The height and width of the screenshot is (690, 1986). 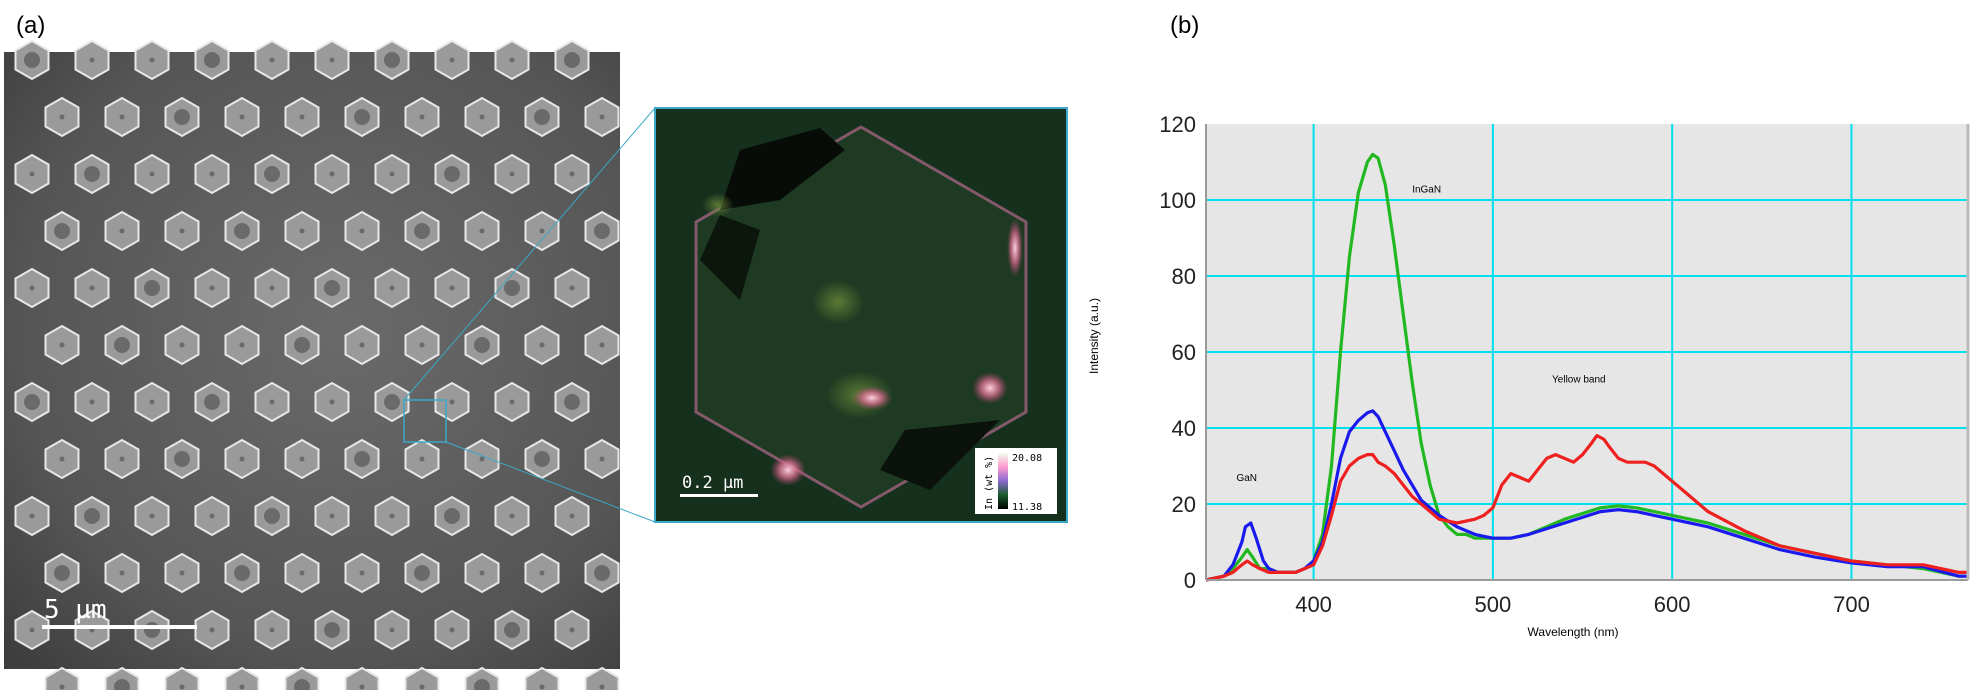 What do you see at coordinates (1190, 580) in the screenshot?
I see `y-tick-label: 0` at bounding box center [1190, 580].